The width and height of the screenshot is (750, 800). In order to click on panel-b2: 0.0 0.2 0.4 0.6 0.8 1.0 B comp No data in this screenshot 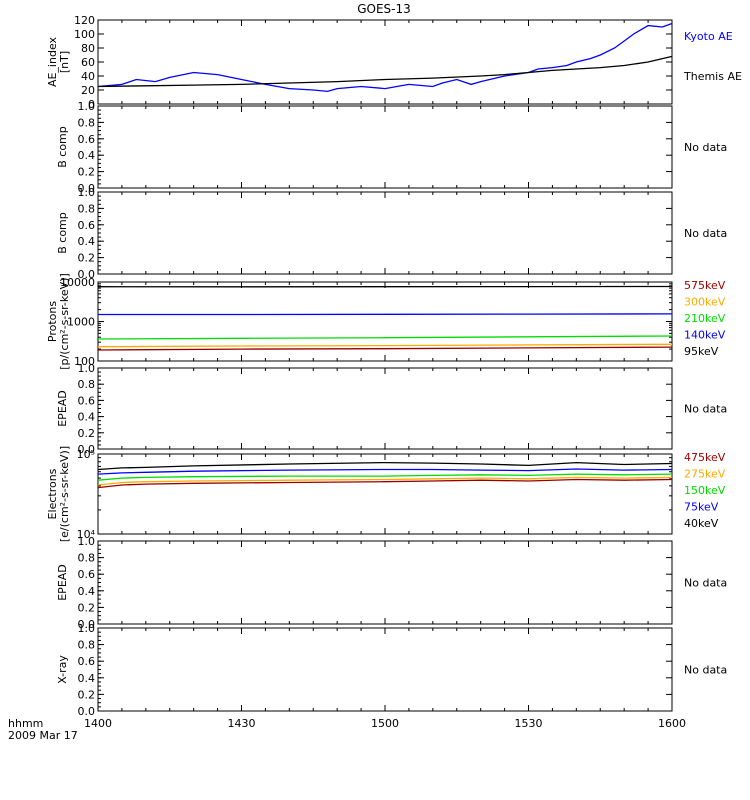, I will do `click(391, 233)`.